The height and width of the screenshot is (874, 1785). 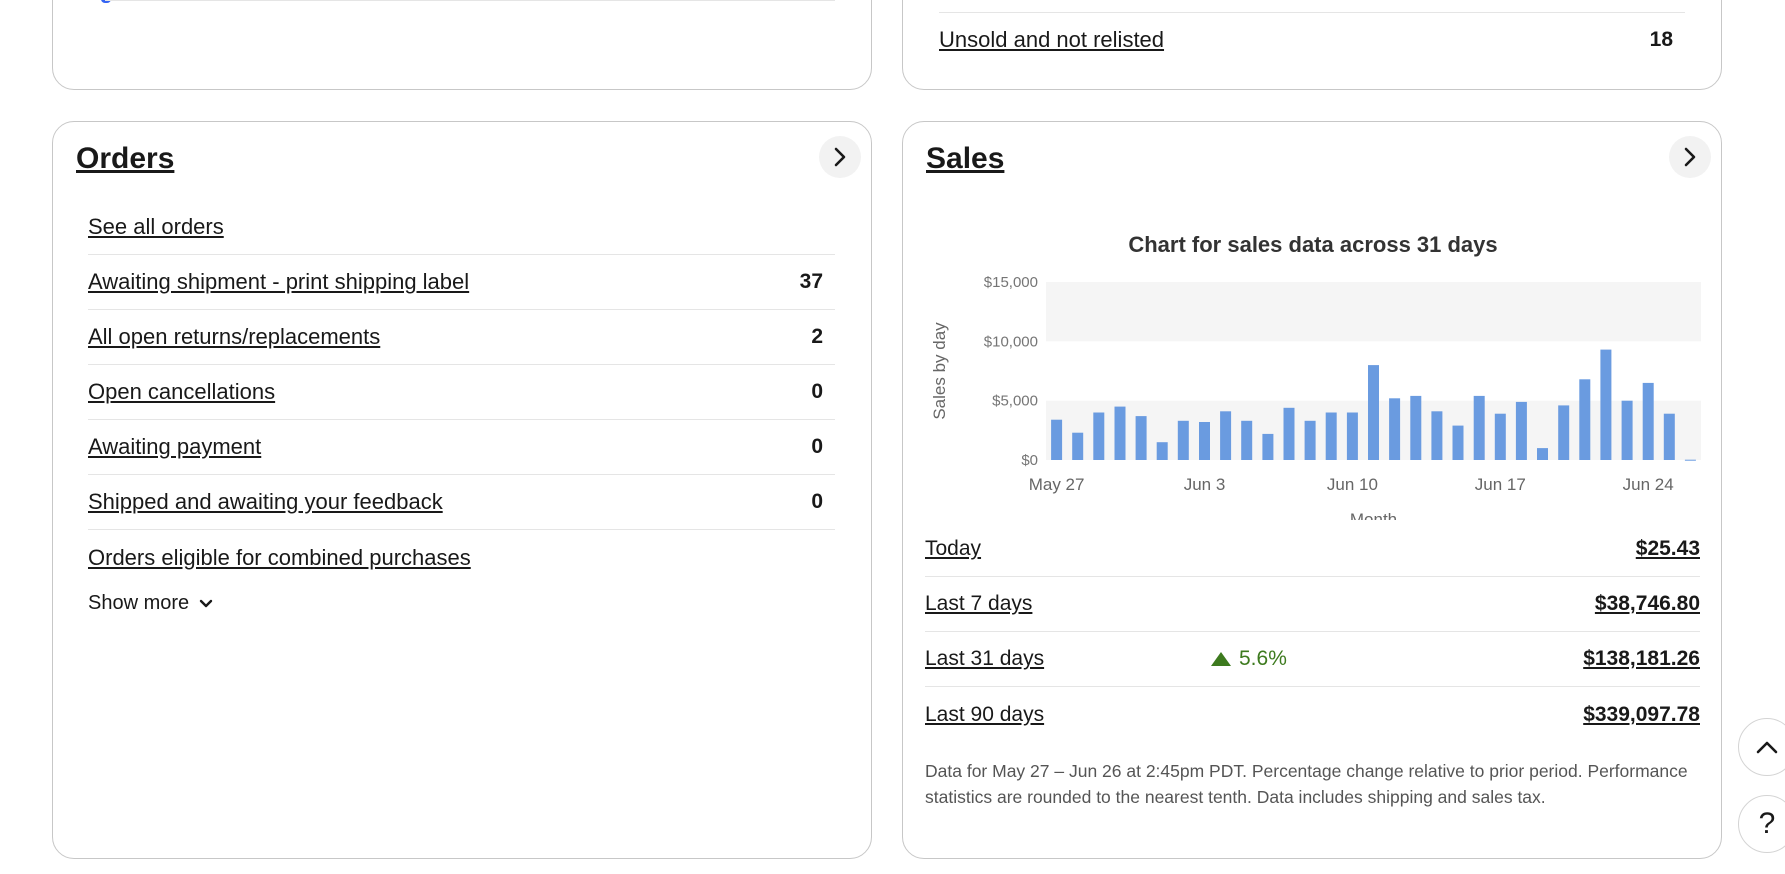 What do you see at coordinates (139, 603) in the screenshot?
I see `show-more-label: Show more` at bounding box center [139, 603].